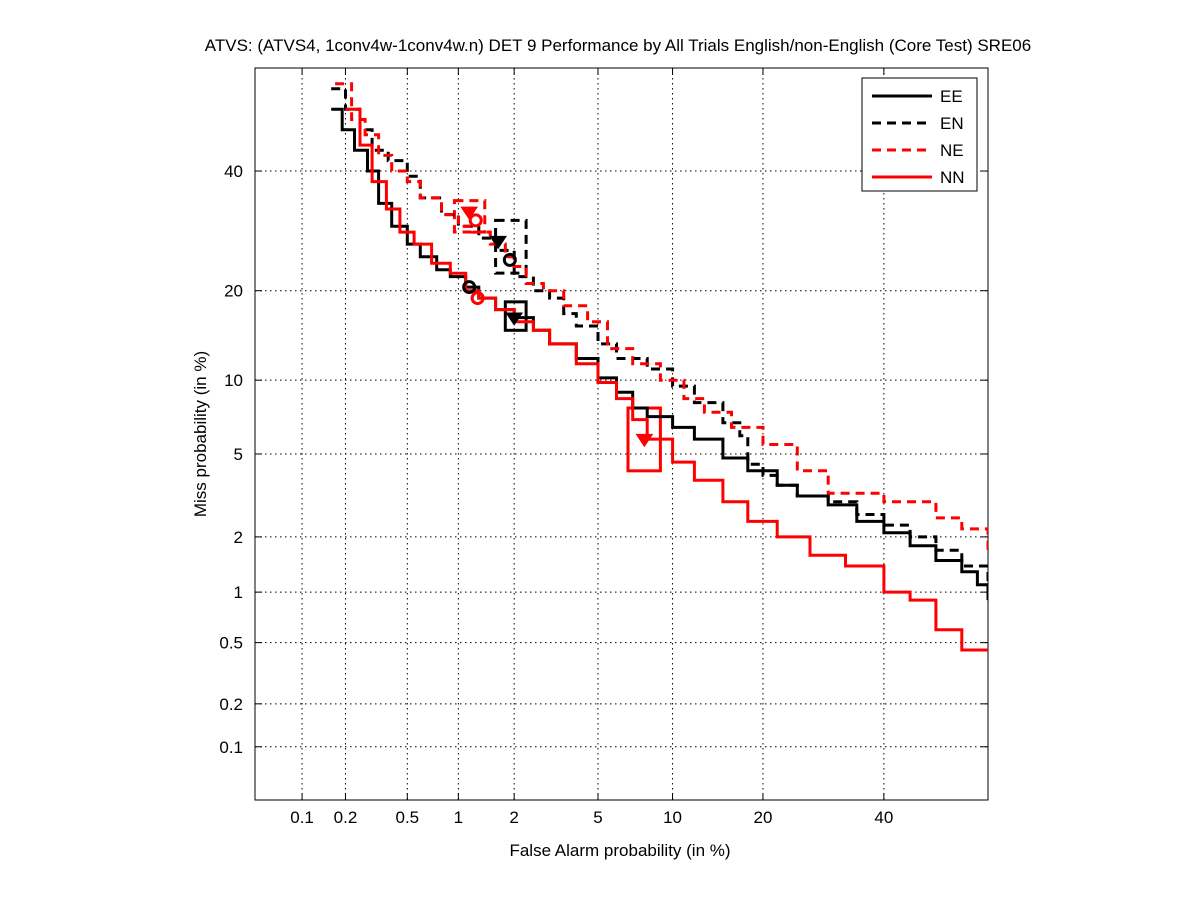 This screenshot has width=1201, height=905. I want to click on y-axis-label: Miss probability (in %), so click(200, 434).